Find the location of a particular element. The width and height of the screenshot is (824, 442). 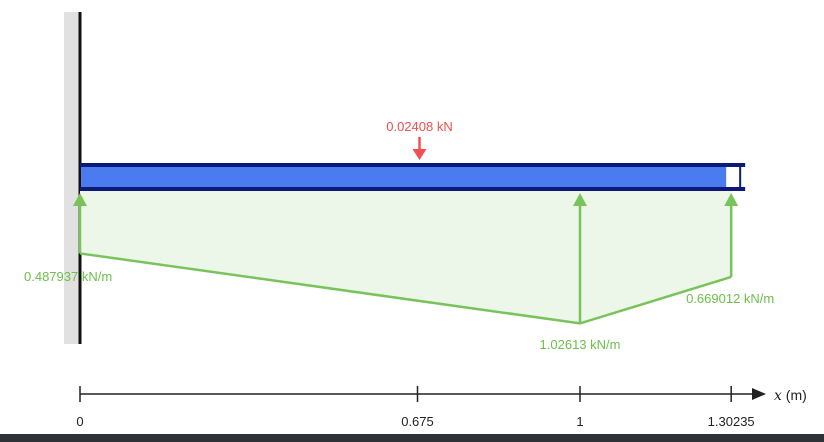

beam is located at coordinates (413, 177).